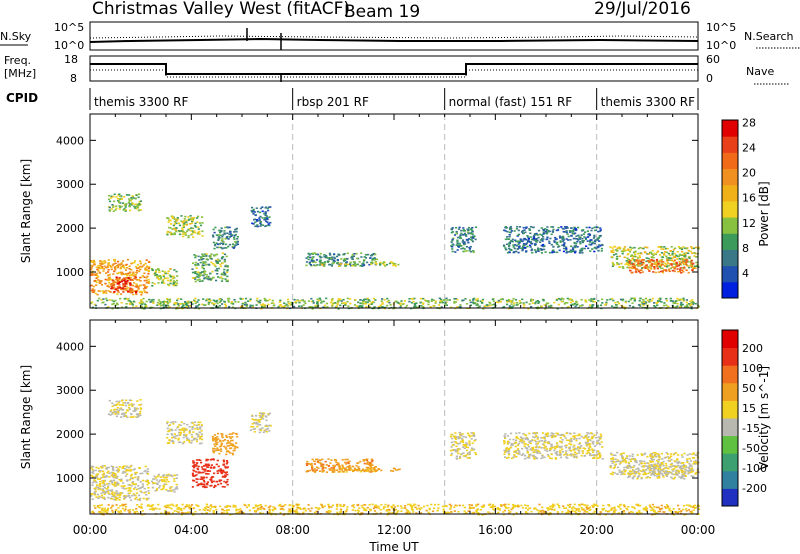 Image resolution: width=800 pixels, height=554 pixels. Describe the element at coordinates (17, 60) in the screenshot. I see `freq-label: Freq.` at that location.